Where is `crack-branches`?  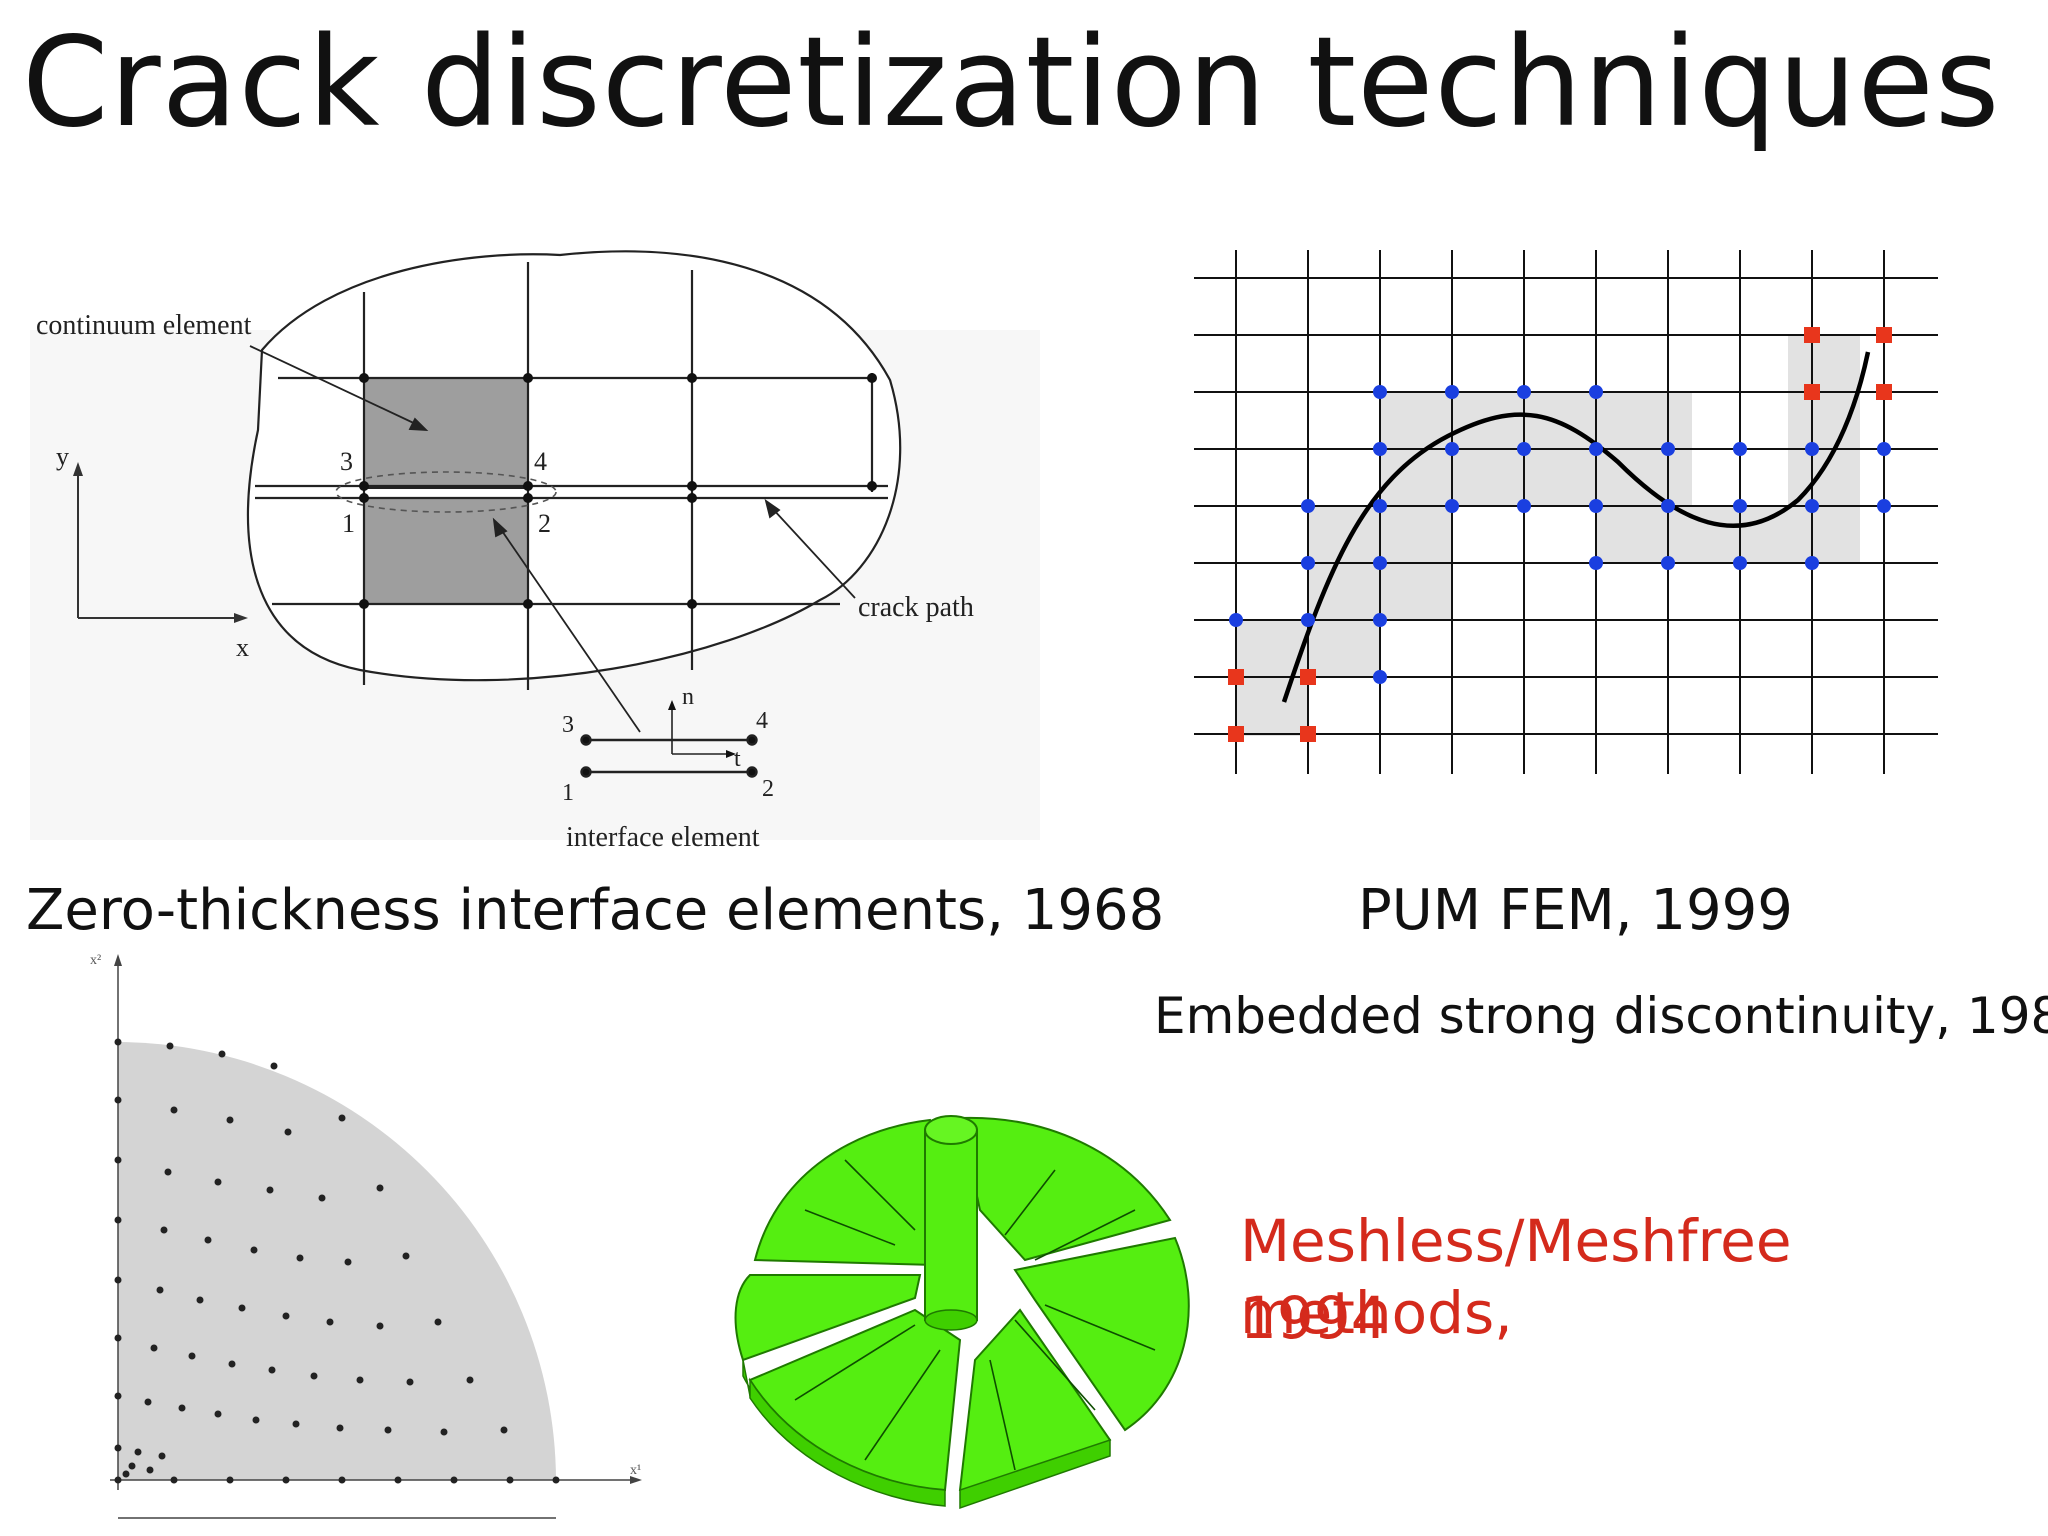
crack-branches is located at coordinates (975, 1315).